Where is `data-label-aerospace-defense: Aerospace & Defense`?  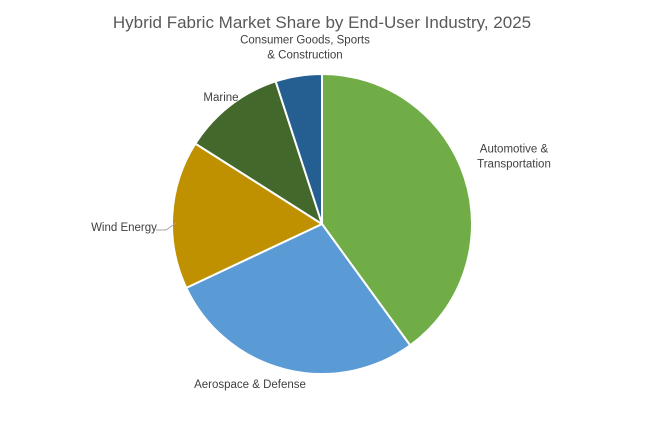 data-label-aerospace-defense: Aerospace & Defense is located at coordinates (250, 385).